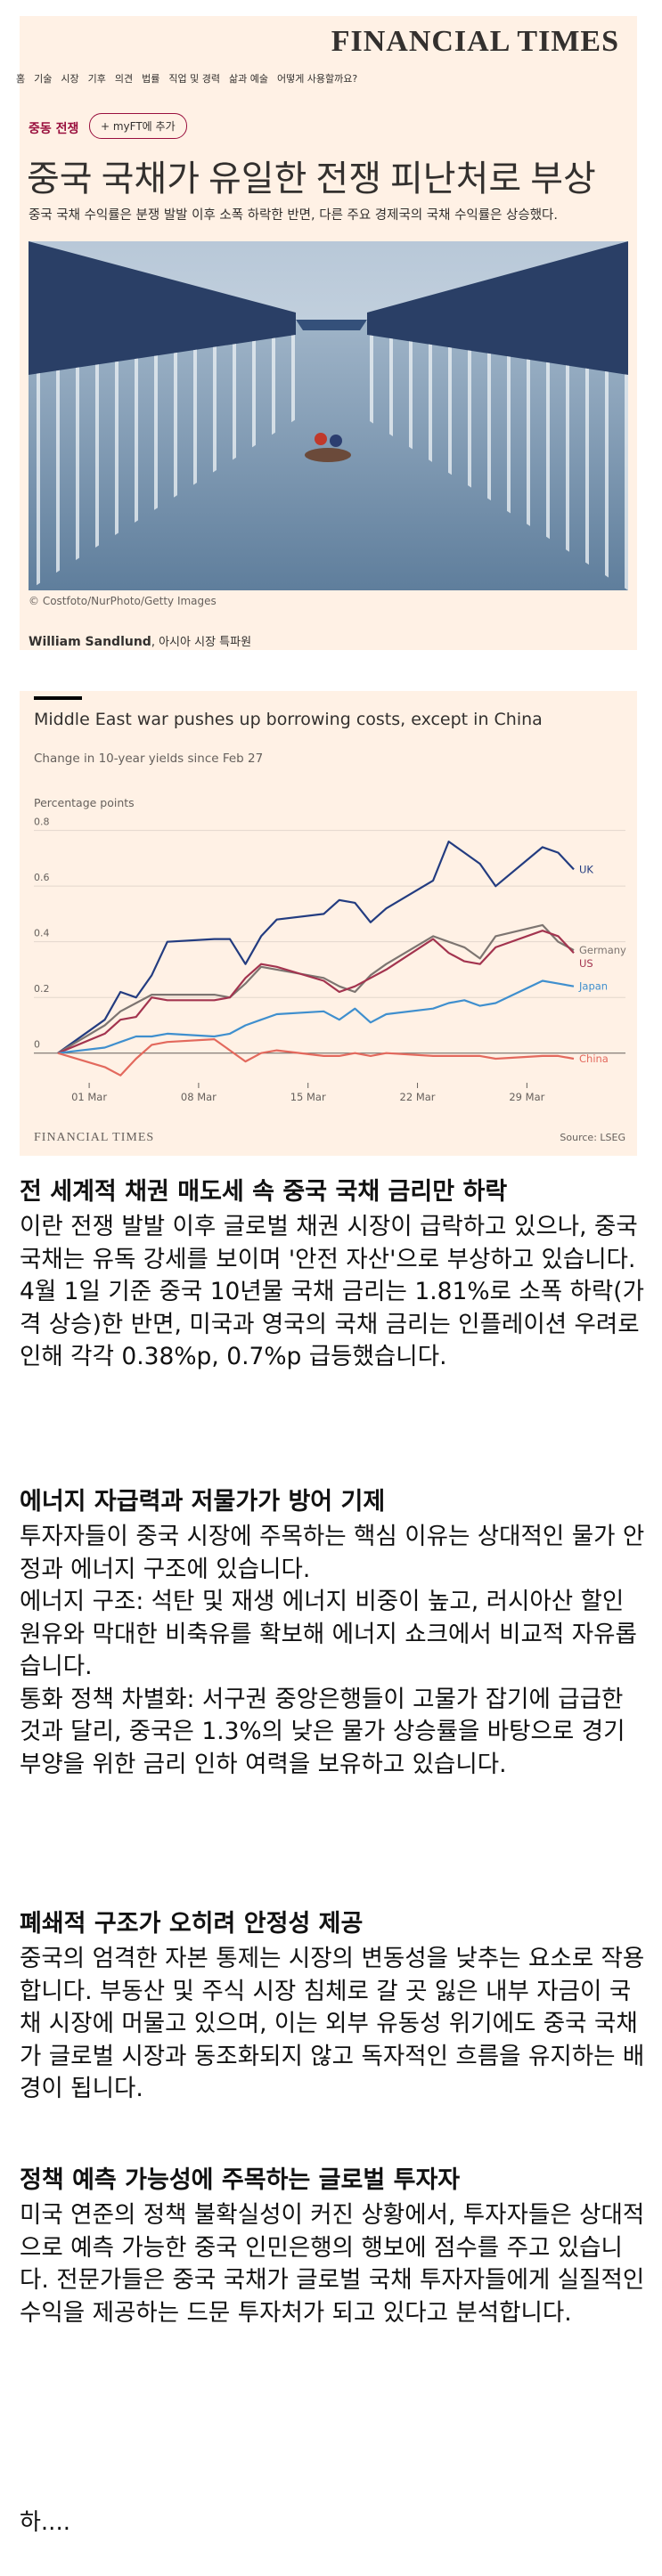 The width and height of the screenshot is (662, 2576). I want to click on topic-tag: 중동 전쟁, so click(54, 129).